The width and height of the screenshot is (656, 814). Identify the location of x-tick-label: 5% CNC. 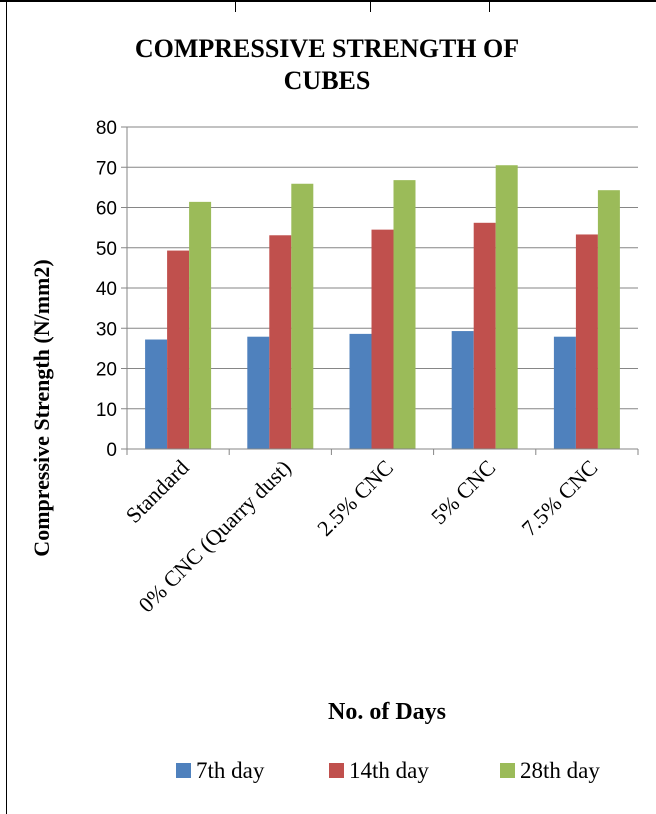
(463, 492).